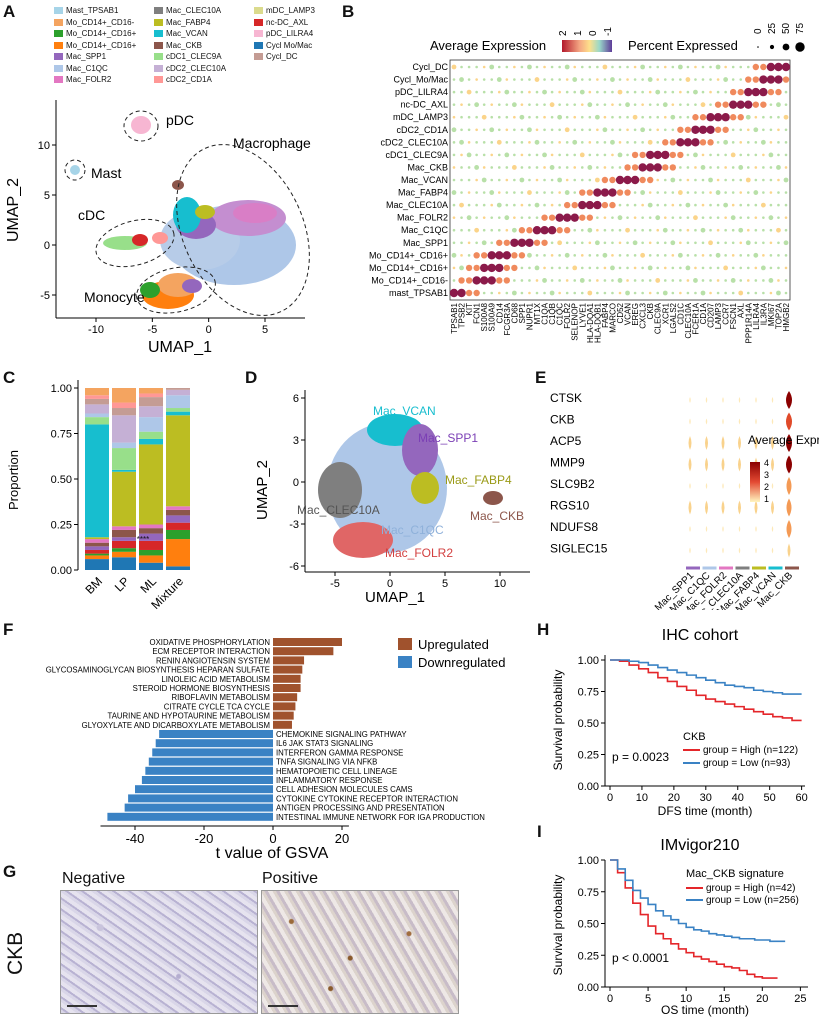 Image resolution: width=819 pixels, height=1017 pixels. What do you see at coordinates (329, 780) in the screenshot?
I see `gsva-bar-label: INFLAMMATORY RESPONSE` at bounding box center [329, 780].